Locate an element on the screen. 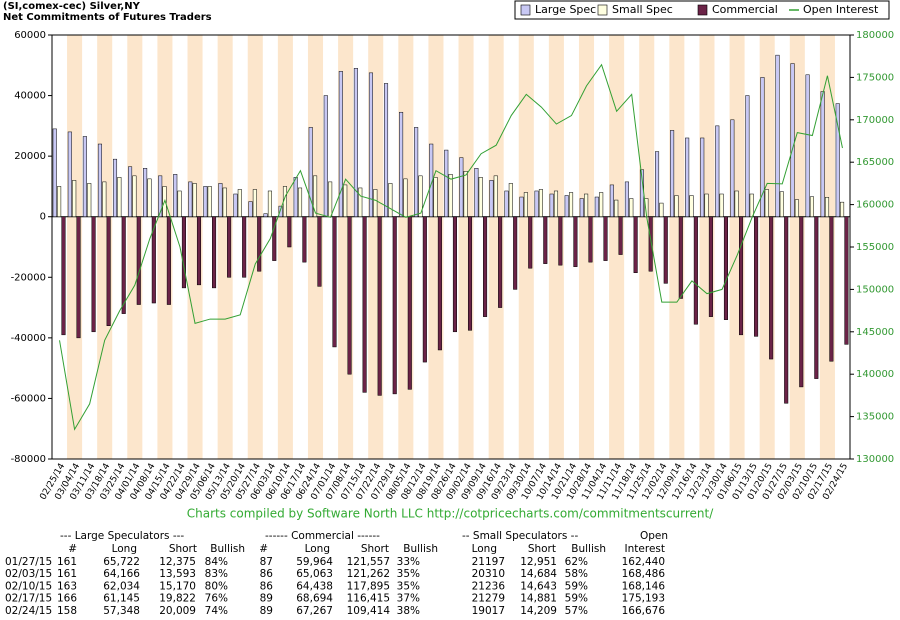 The width and height of the screenshot is (900, 620). y-tick-label: -20000 is located at coordinates (28, 277).